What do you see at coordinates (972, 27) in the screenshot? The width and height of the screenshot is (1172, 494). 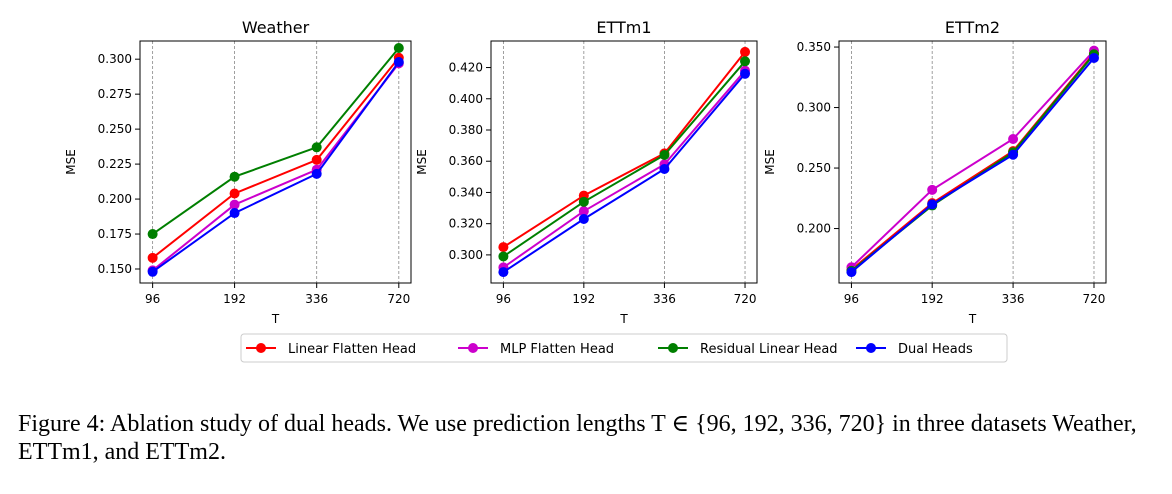 I see `chart-title: ETTm2` at bounding box center [972, 27].